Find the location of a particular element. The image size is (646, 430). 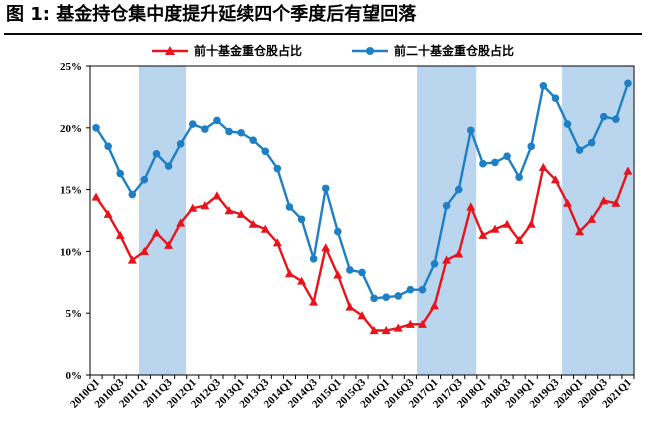

y-tick-label: 5% is located at coordinates (74, 314).